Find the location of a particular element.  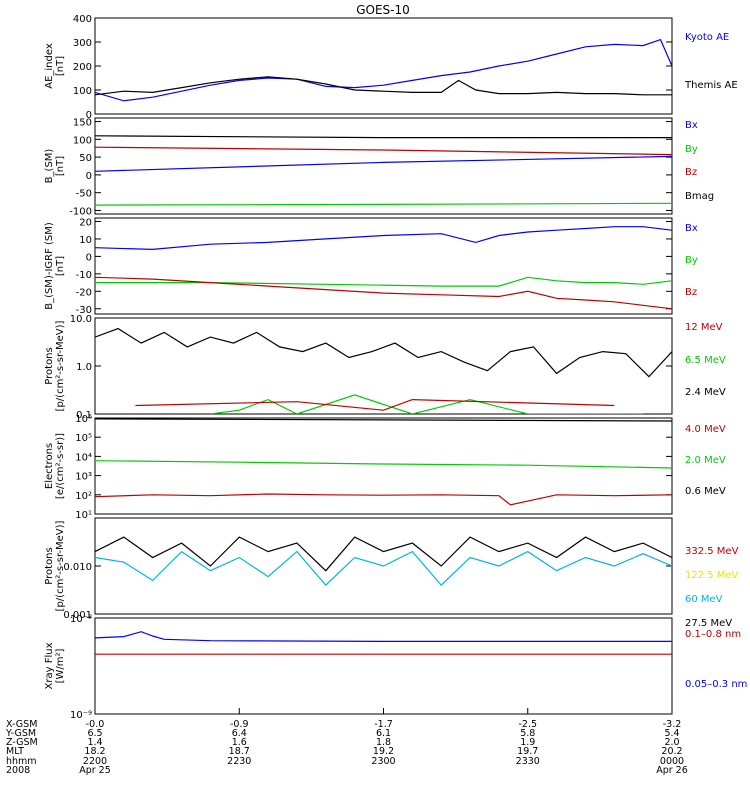

y-tick-label: 10.0 is located at coordinates (81, 319).